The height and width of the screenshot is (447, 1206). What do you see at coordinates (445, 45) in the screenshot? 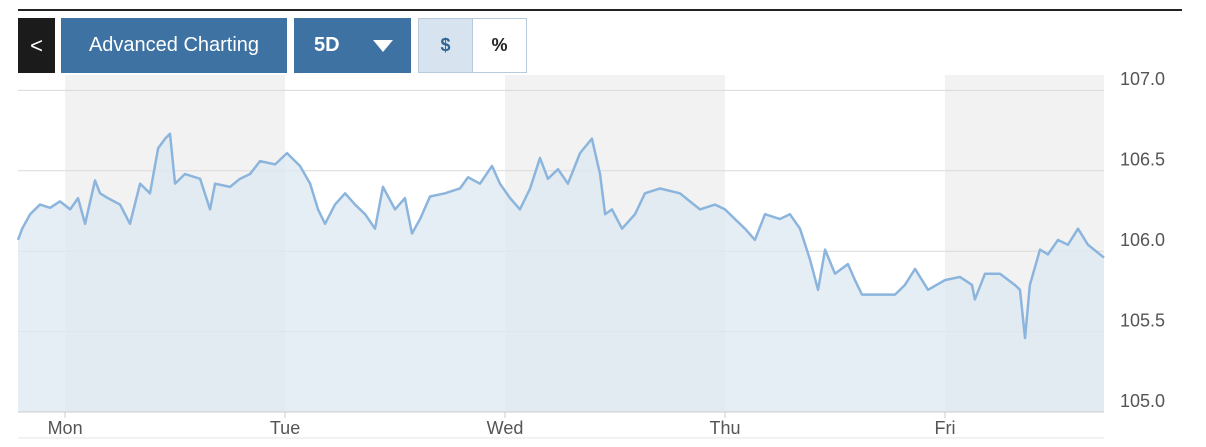
I see `currency-toggle: $` at bounding box center [445, 45].